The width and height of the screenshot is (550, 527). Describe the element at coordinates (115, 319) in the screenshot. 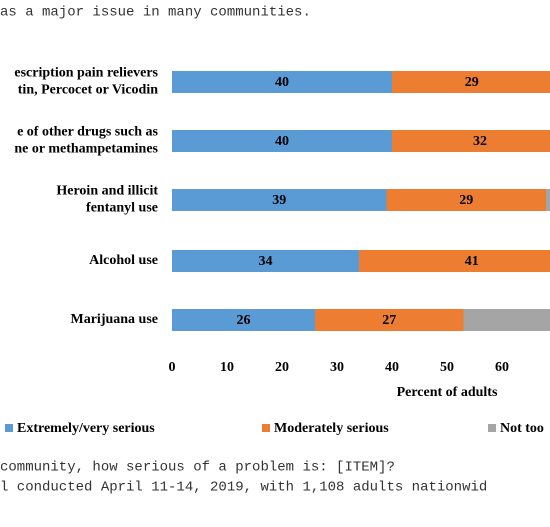

I see `category-label: Marijuana use` at that location.